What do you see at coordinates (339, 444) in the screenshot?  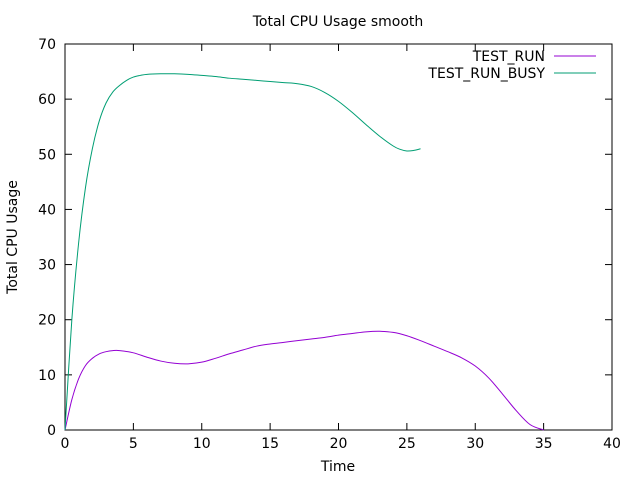 I see `x-tick-label: 20` at bounding box center [339, 444].